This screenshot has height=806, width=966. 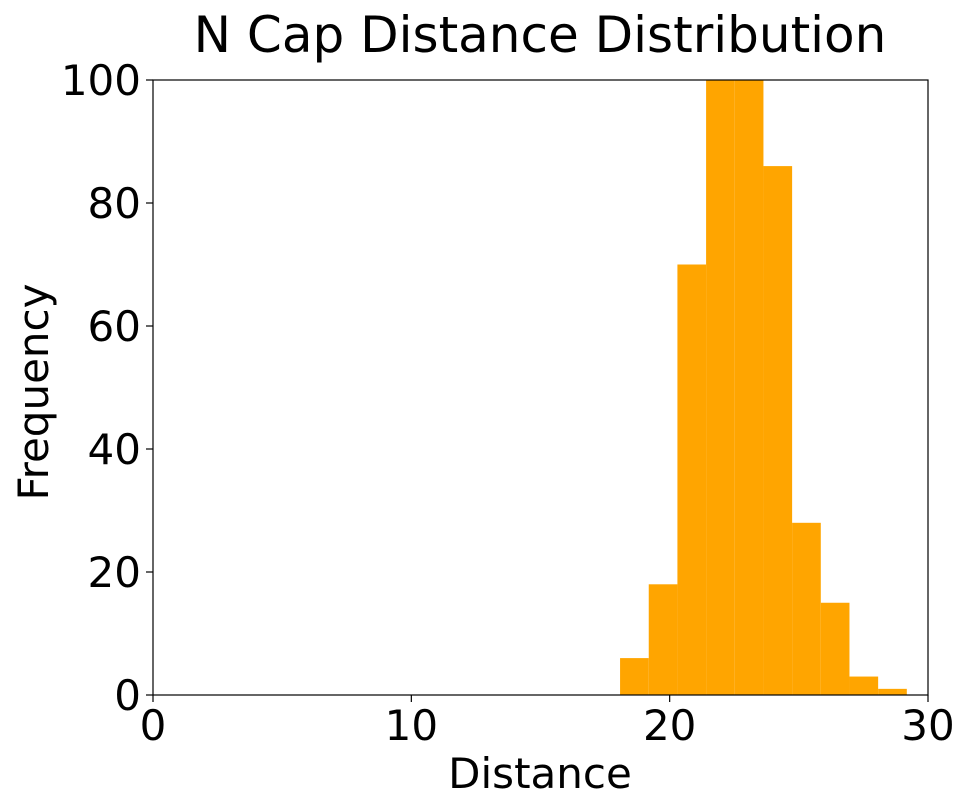 I want to click on y-tick-label: 60, so click(x=114, y=326).